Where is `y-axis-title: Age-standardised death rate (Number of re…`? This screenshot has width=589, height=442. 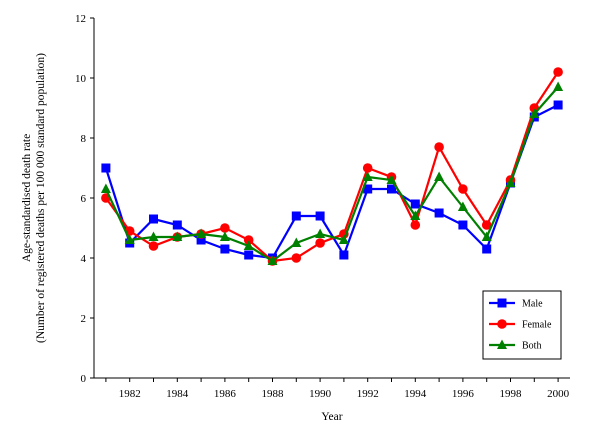
y-axis-title: Age-standardised death rate (Number of re… is located at coordinates (34, 198).